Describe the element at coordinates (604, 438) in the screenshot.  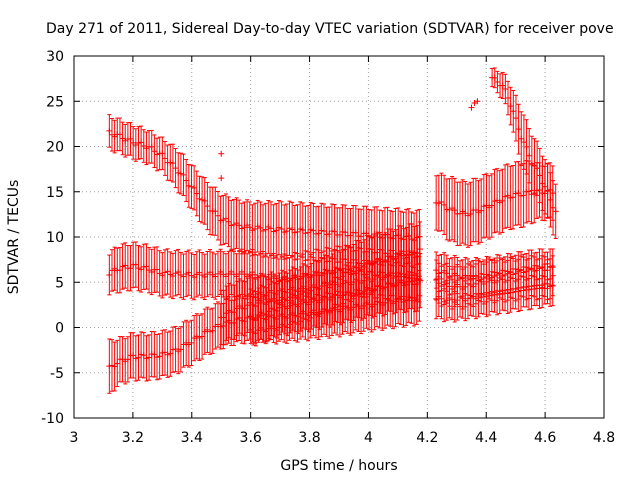
I see `x-tick-label: 4.8` at that location.